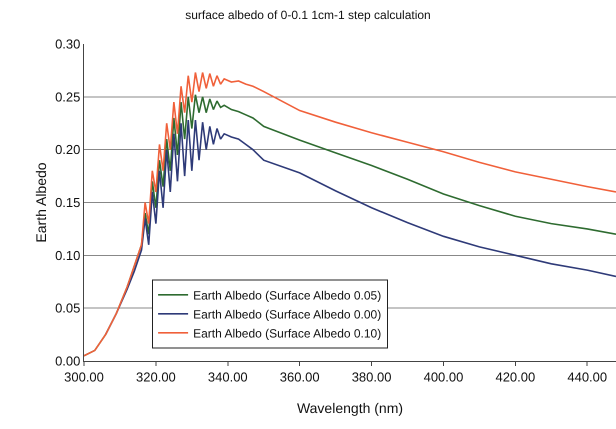  What do you see at coordinates (287, 333) in the screenshot?
I see `legend-label: Earth Albedo (Surface Albedo 0.10)` at bounding box center [287, 333].